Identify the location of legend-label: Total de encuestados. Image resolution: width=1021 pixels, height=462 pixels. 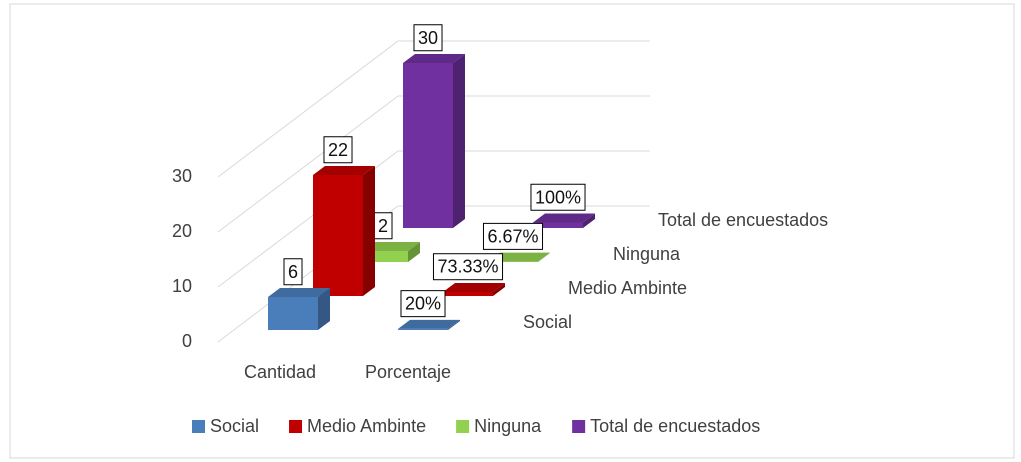
(675, 426).